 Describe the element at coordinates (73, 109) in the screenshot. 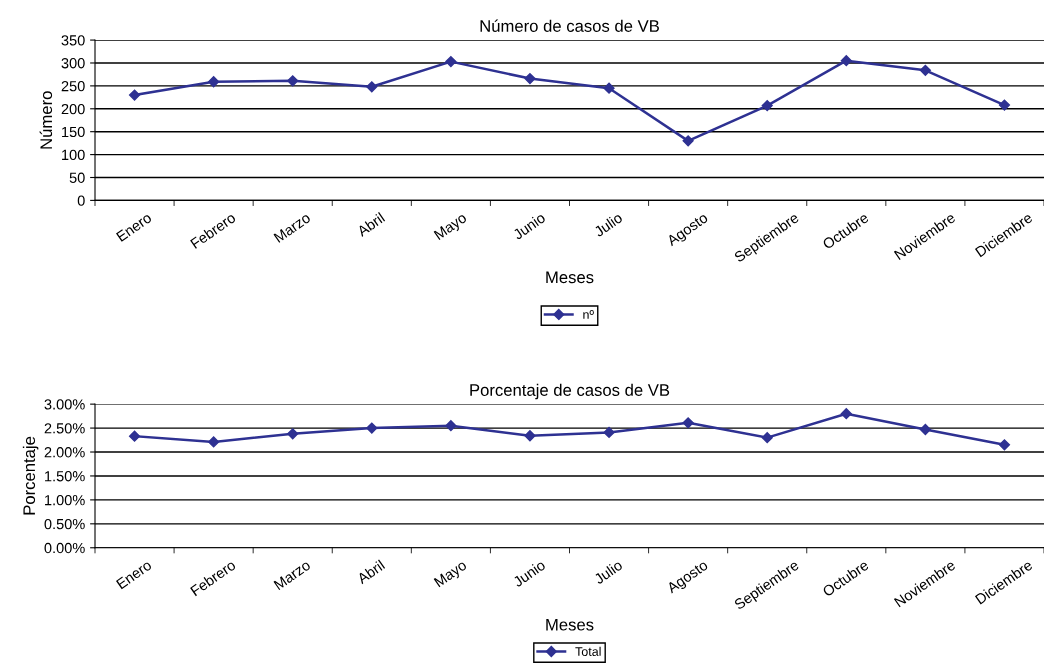

I see `y-tick-label: 200` at that location.